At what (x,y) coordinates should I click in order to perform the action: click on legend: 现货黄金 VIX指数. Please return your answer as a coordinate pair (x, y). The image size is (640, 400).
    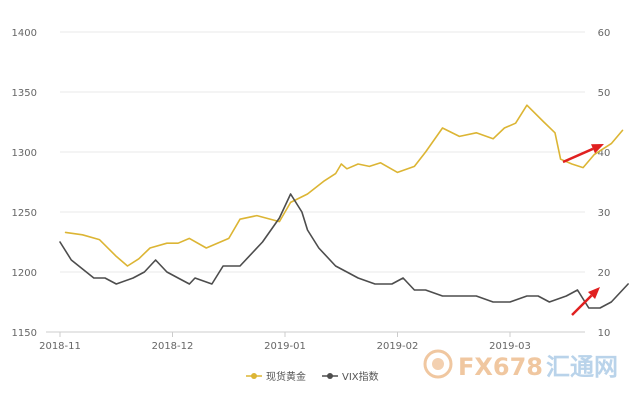
    Looking at the image, I should click on (312, 376).